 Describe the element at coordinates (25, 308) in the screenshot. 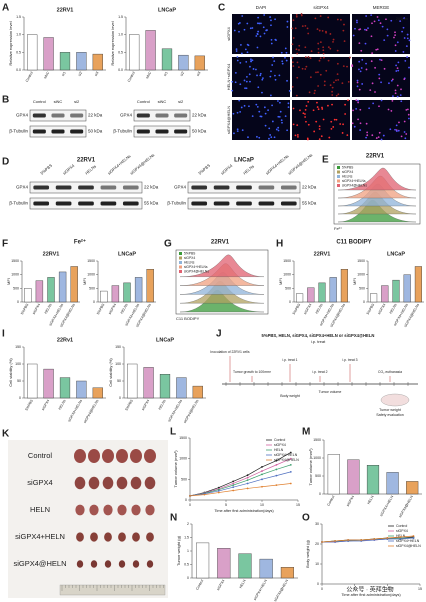

I see `x-tick-label: 5%PBS` at that location.